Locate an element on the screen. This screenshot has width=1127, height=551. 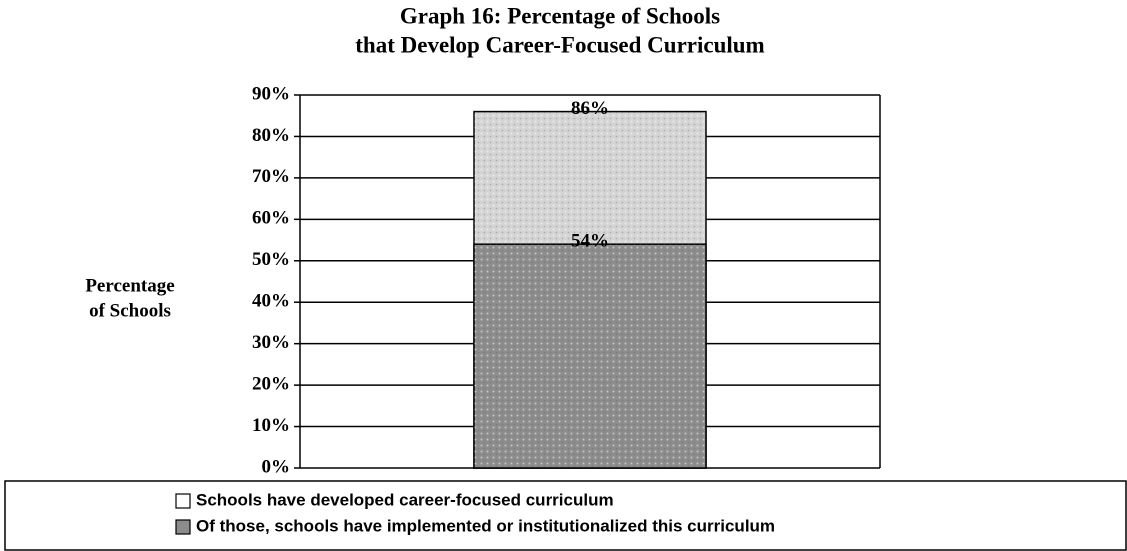
value-label: 54% is located at coordinates (590, 241).